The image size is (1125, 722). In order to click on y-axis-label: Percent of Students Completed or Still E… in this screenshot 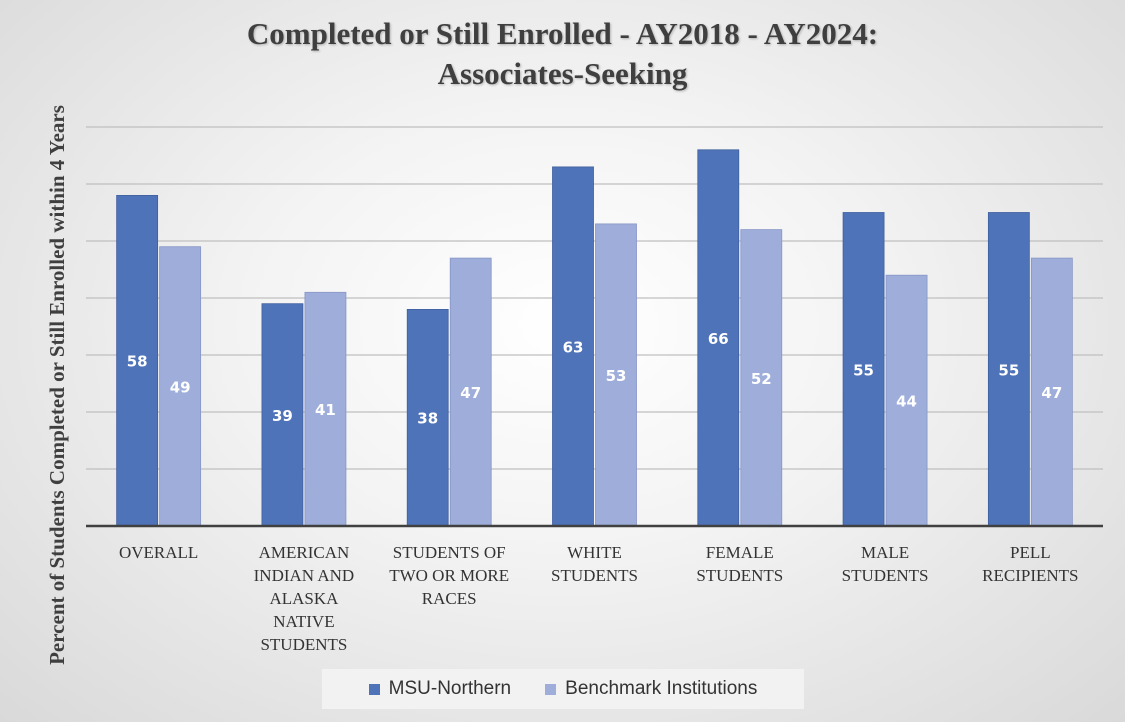, I will do `click(57, 385)`.